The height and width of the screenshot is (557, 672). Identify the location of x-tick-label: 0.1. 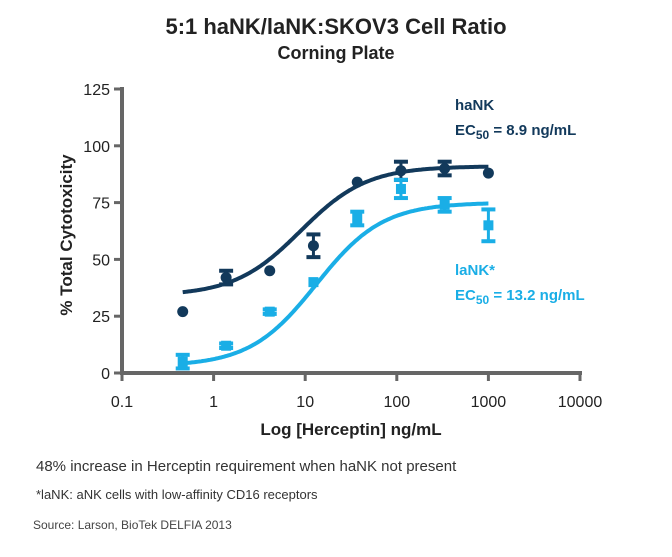
(122, 402).